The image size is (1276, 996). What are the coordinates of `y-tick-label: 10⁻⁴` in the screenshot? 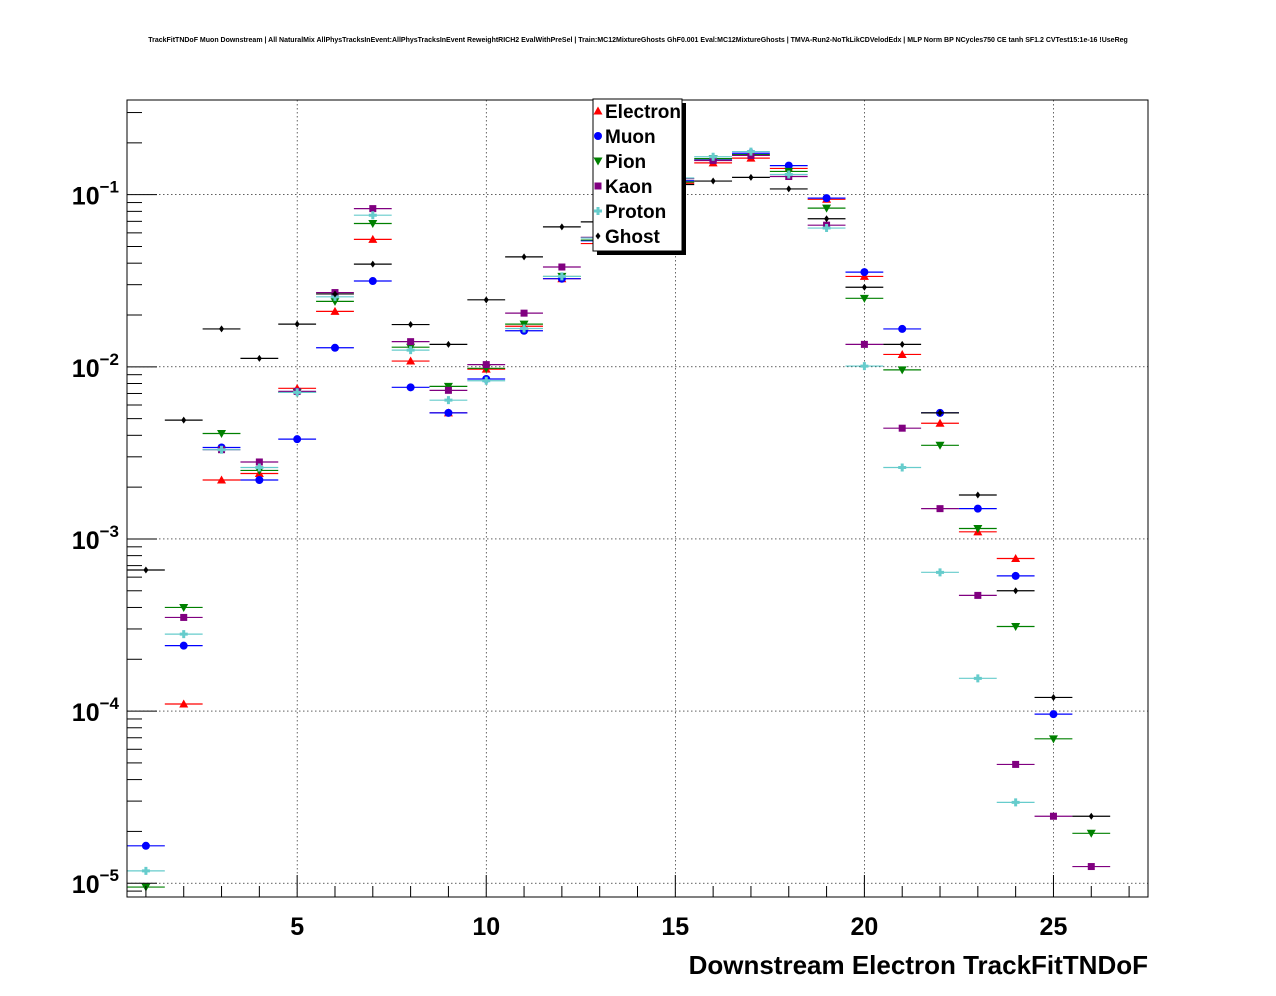 It's located at (96, 710).